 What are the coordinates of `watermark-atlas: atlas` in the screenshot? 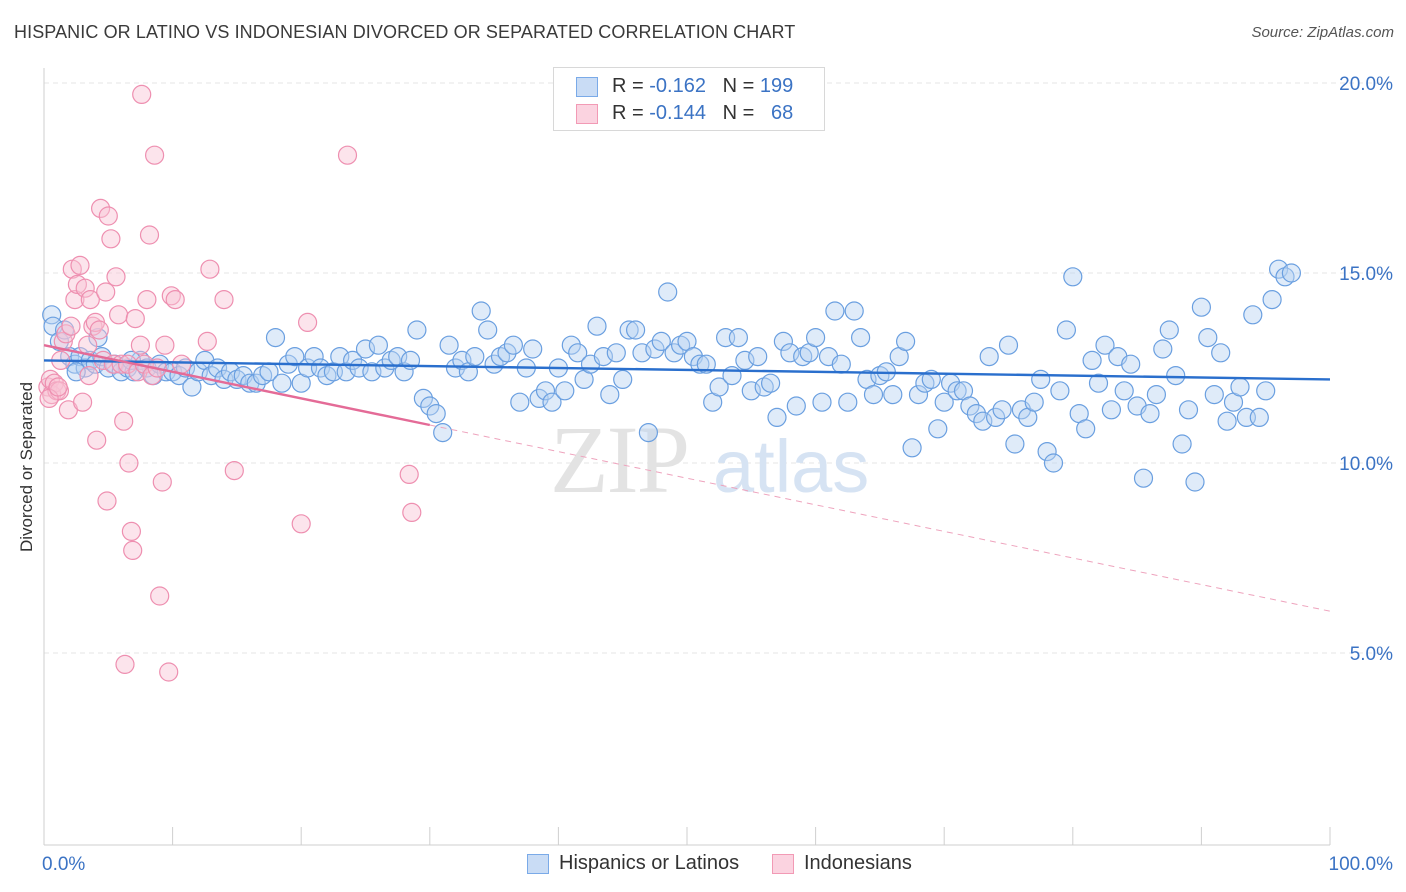 It's located at (791, 466).